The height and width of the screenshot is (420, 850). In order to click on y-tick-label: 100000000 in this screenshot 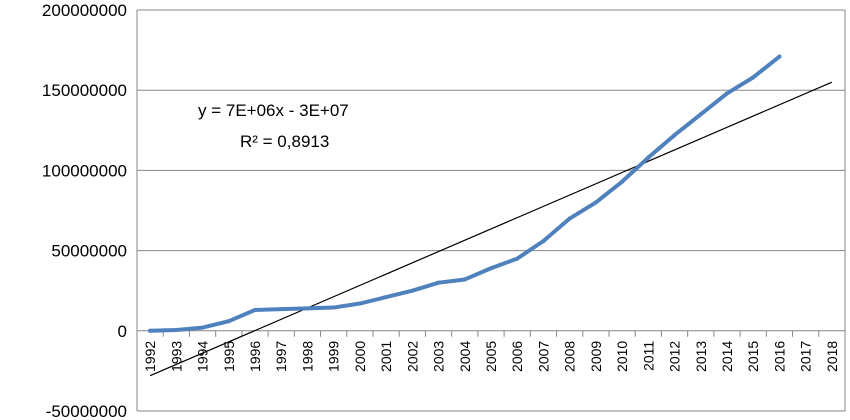, I will do `click(84, 170)`.